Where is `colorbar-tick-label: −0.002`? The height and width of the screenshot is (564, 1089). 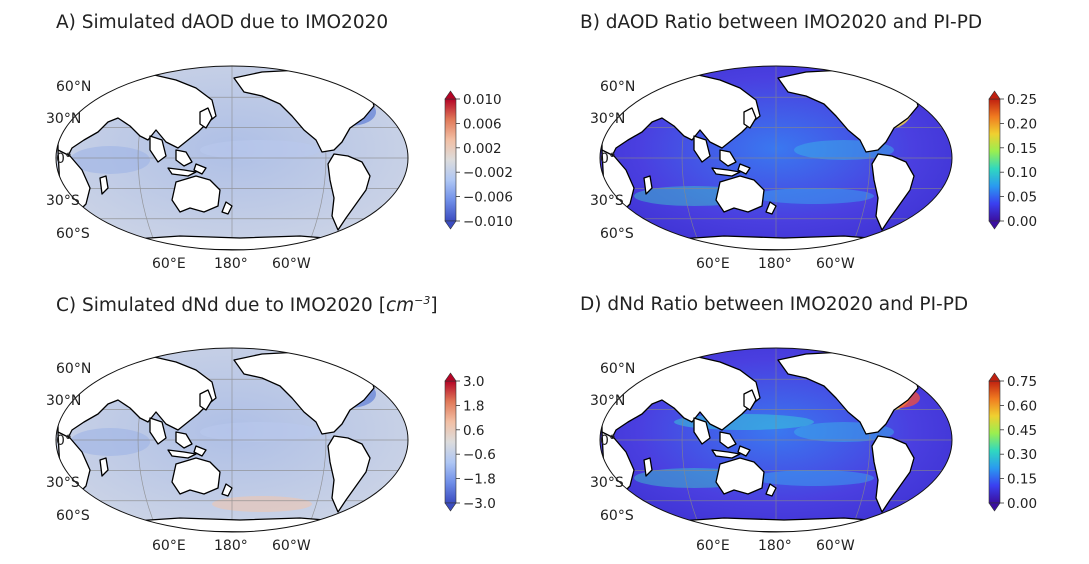 colorbar-tick-label: −0.002 is located at coordinates (488, 173).